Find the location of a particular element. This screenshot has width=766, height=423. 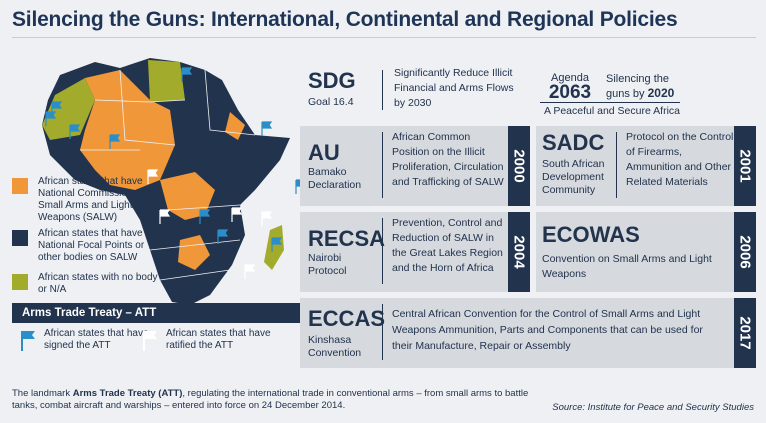

sadc-title: SADC is located at coordinates (573, 142).